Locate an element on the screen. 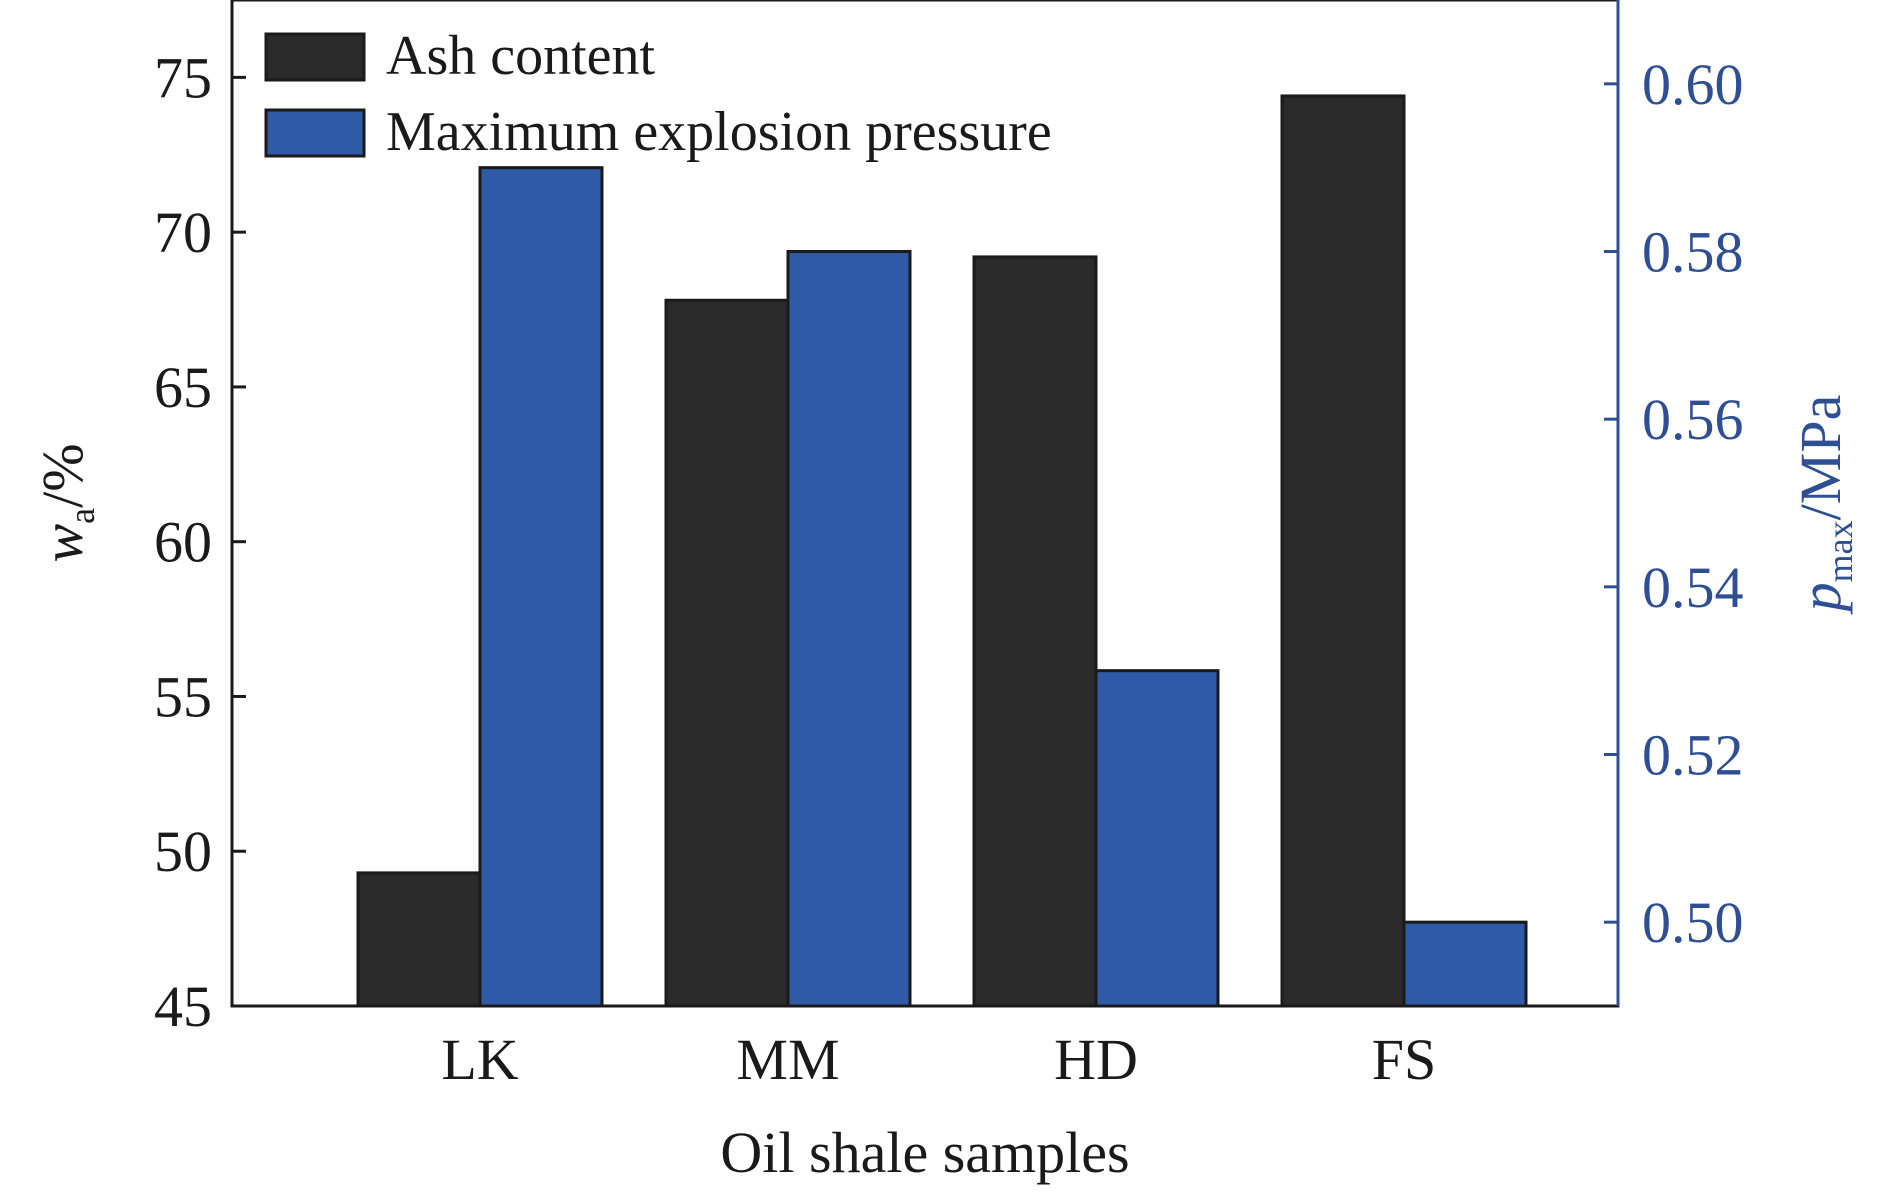  right-axis-label-unit: /MPa is located at coordinates (1820, 458).